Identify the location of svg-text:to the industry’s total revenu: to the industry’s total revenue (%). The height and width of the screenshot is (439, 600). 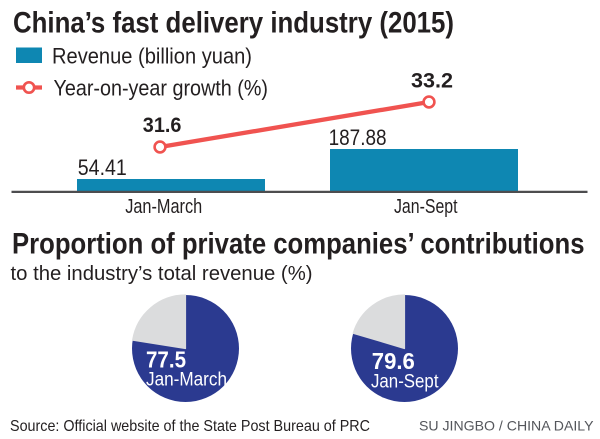
(162, 274).